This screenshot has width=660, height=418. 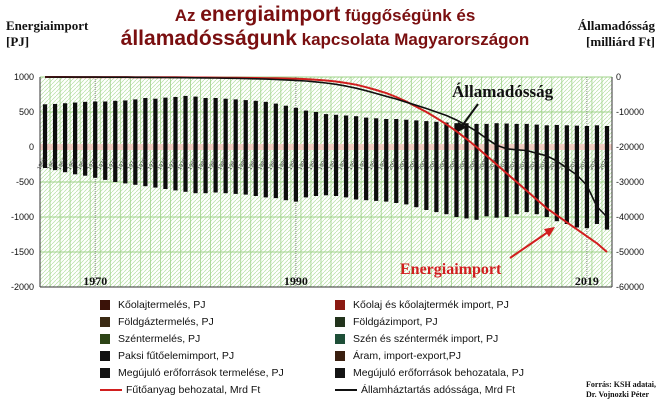 What do you see at coordinates (72, 165) in the screenshot?
I see `category-label: 1968` at bounding box center [72, 165].